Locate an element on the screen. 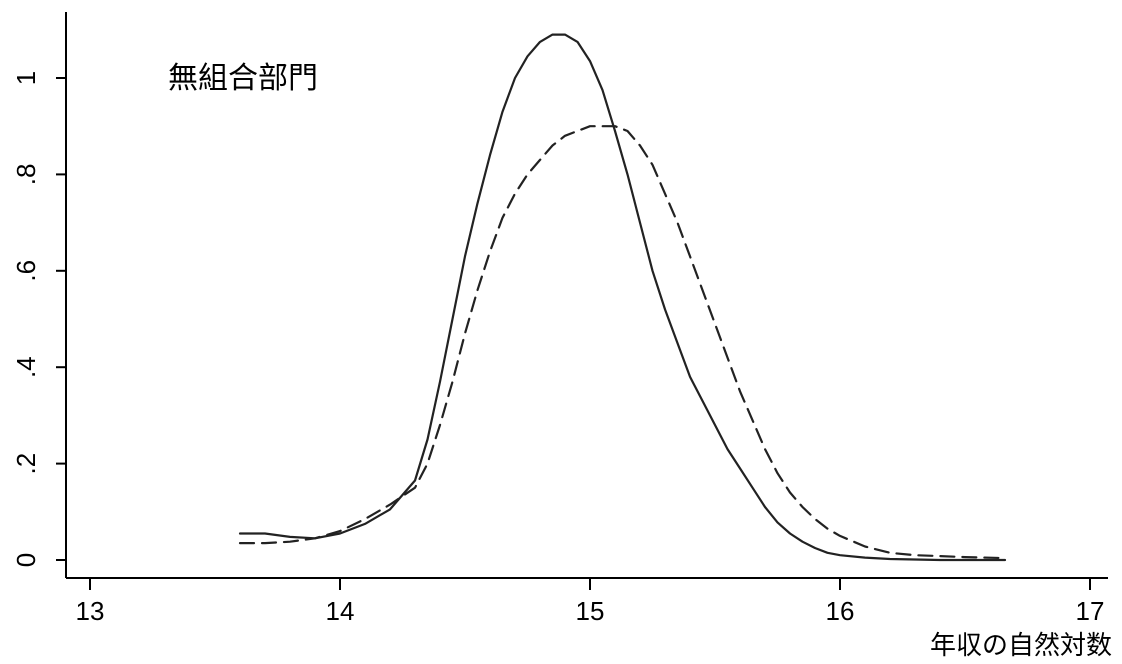 Image resolution: width=1122 pixels, height=664 pixels. y-tick-label: .6 is located at coordinates (26, 271).